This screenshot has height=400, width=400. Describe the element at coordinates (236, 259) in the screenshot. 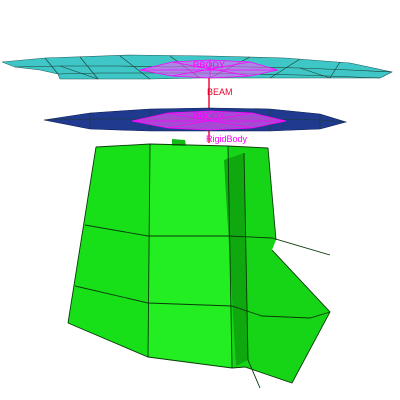

I see `block-inner-fold` at that location.